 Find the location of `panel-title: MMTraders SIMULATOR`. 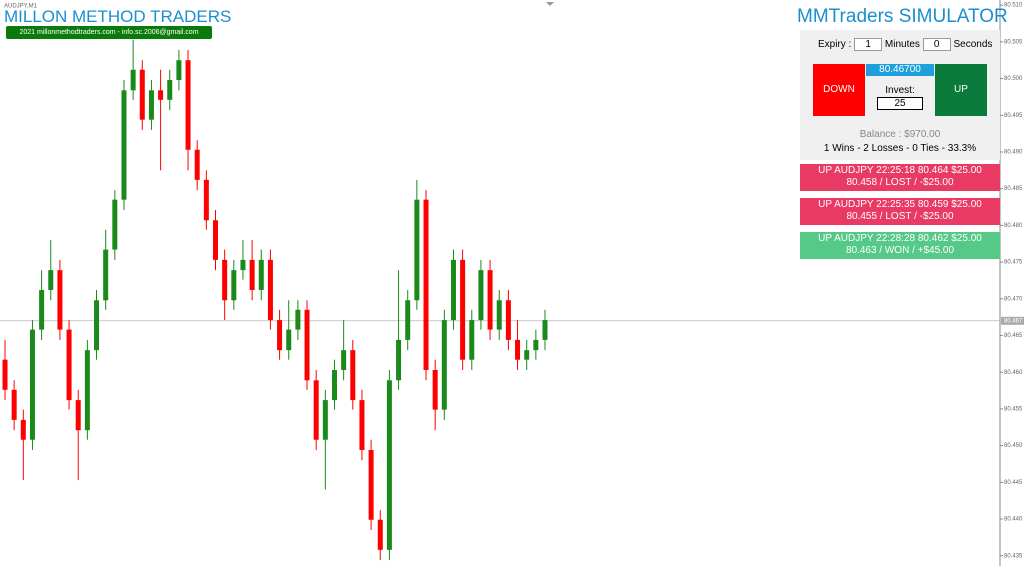

panel-title: MMTraders SIMULATOR is located at coordinates (902, 16).